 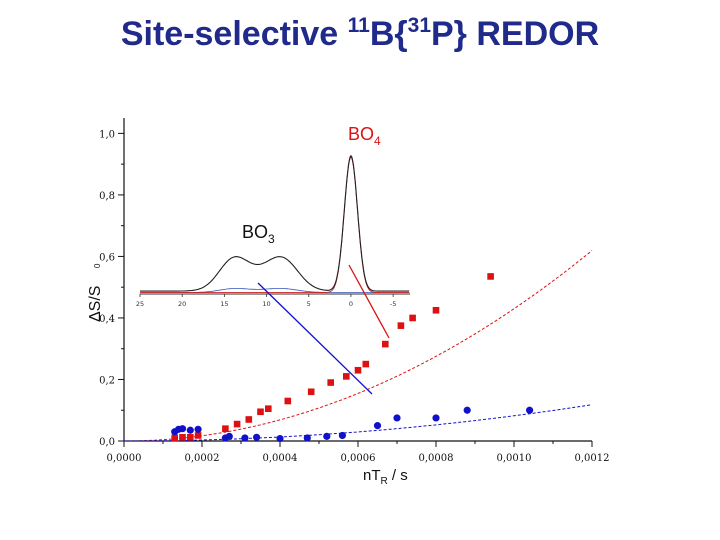 What do you see at coordinates (107, 196) in the screenshot?
I see `y-tick-label: 0,8` at bounding box center [107, 196].